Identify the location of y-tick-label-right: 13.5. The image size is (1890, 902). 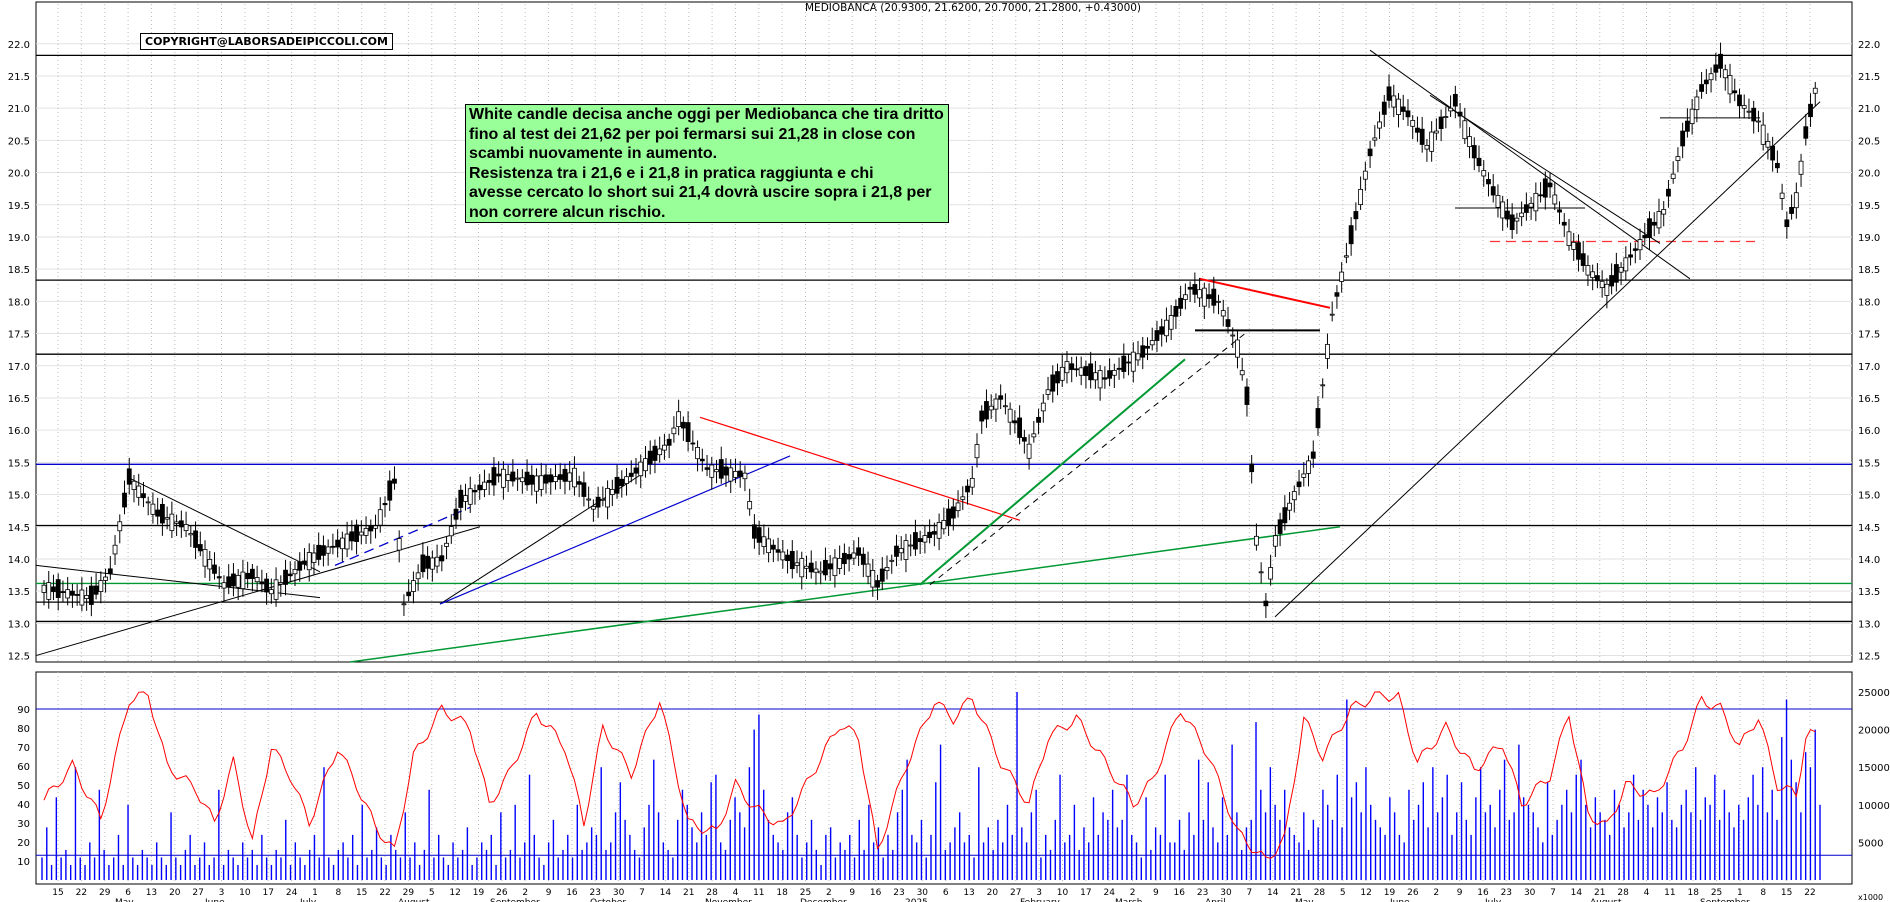
(1869, 592).